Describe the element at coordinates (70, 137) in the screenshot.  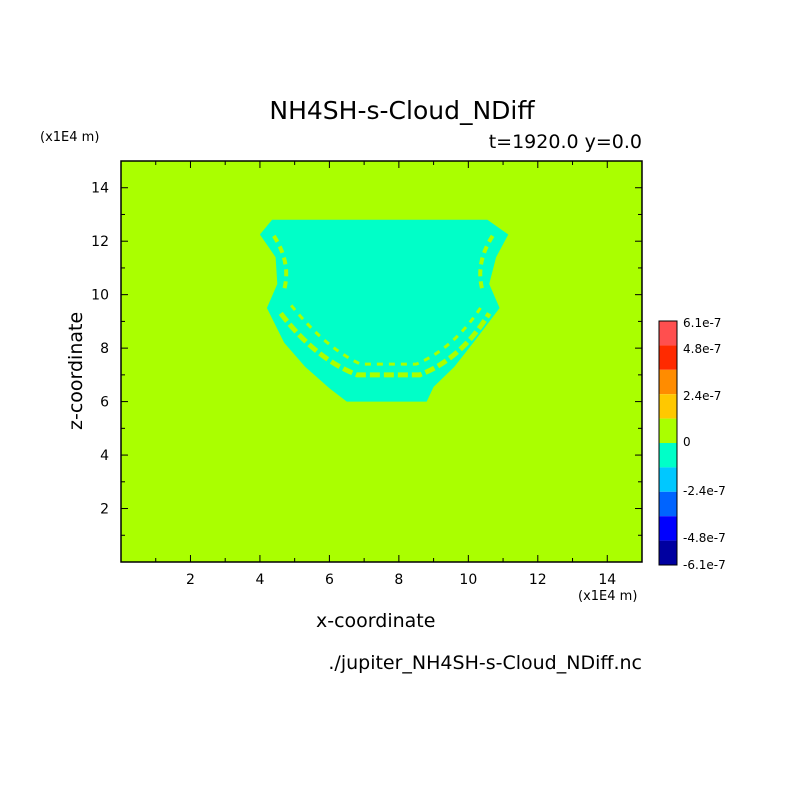
I see `y-unit-label: (x1E4 m)` at that location.